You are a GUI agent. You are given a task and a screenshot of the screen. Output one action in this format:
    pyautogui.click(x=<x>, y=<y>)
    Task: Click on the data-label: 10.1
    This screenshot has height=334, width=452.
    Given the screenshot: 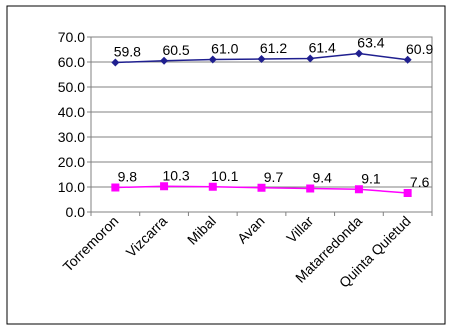 What is the action you would take?
    pyautogui.click(x=224, y=176)
    